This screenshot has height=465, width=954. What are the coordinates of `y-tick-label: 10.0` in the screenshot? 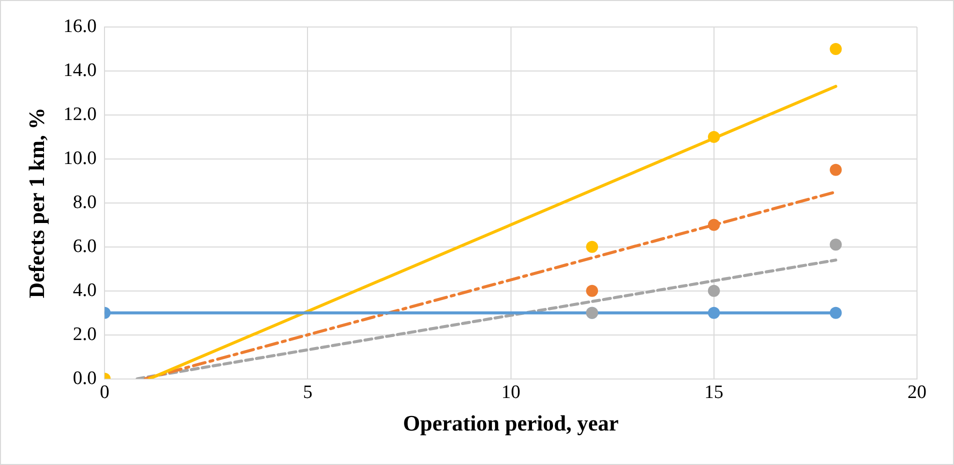 It's located at (80, 158).